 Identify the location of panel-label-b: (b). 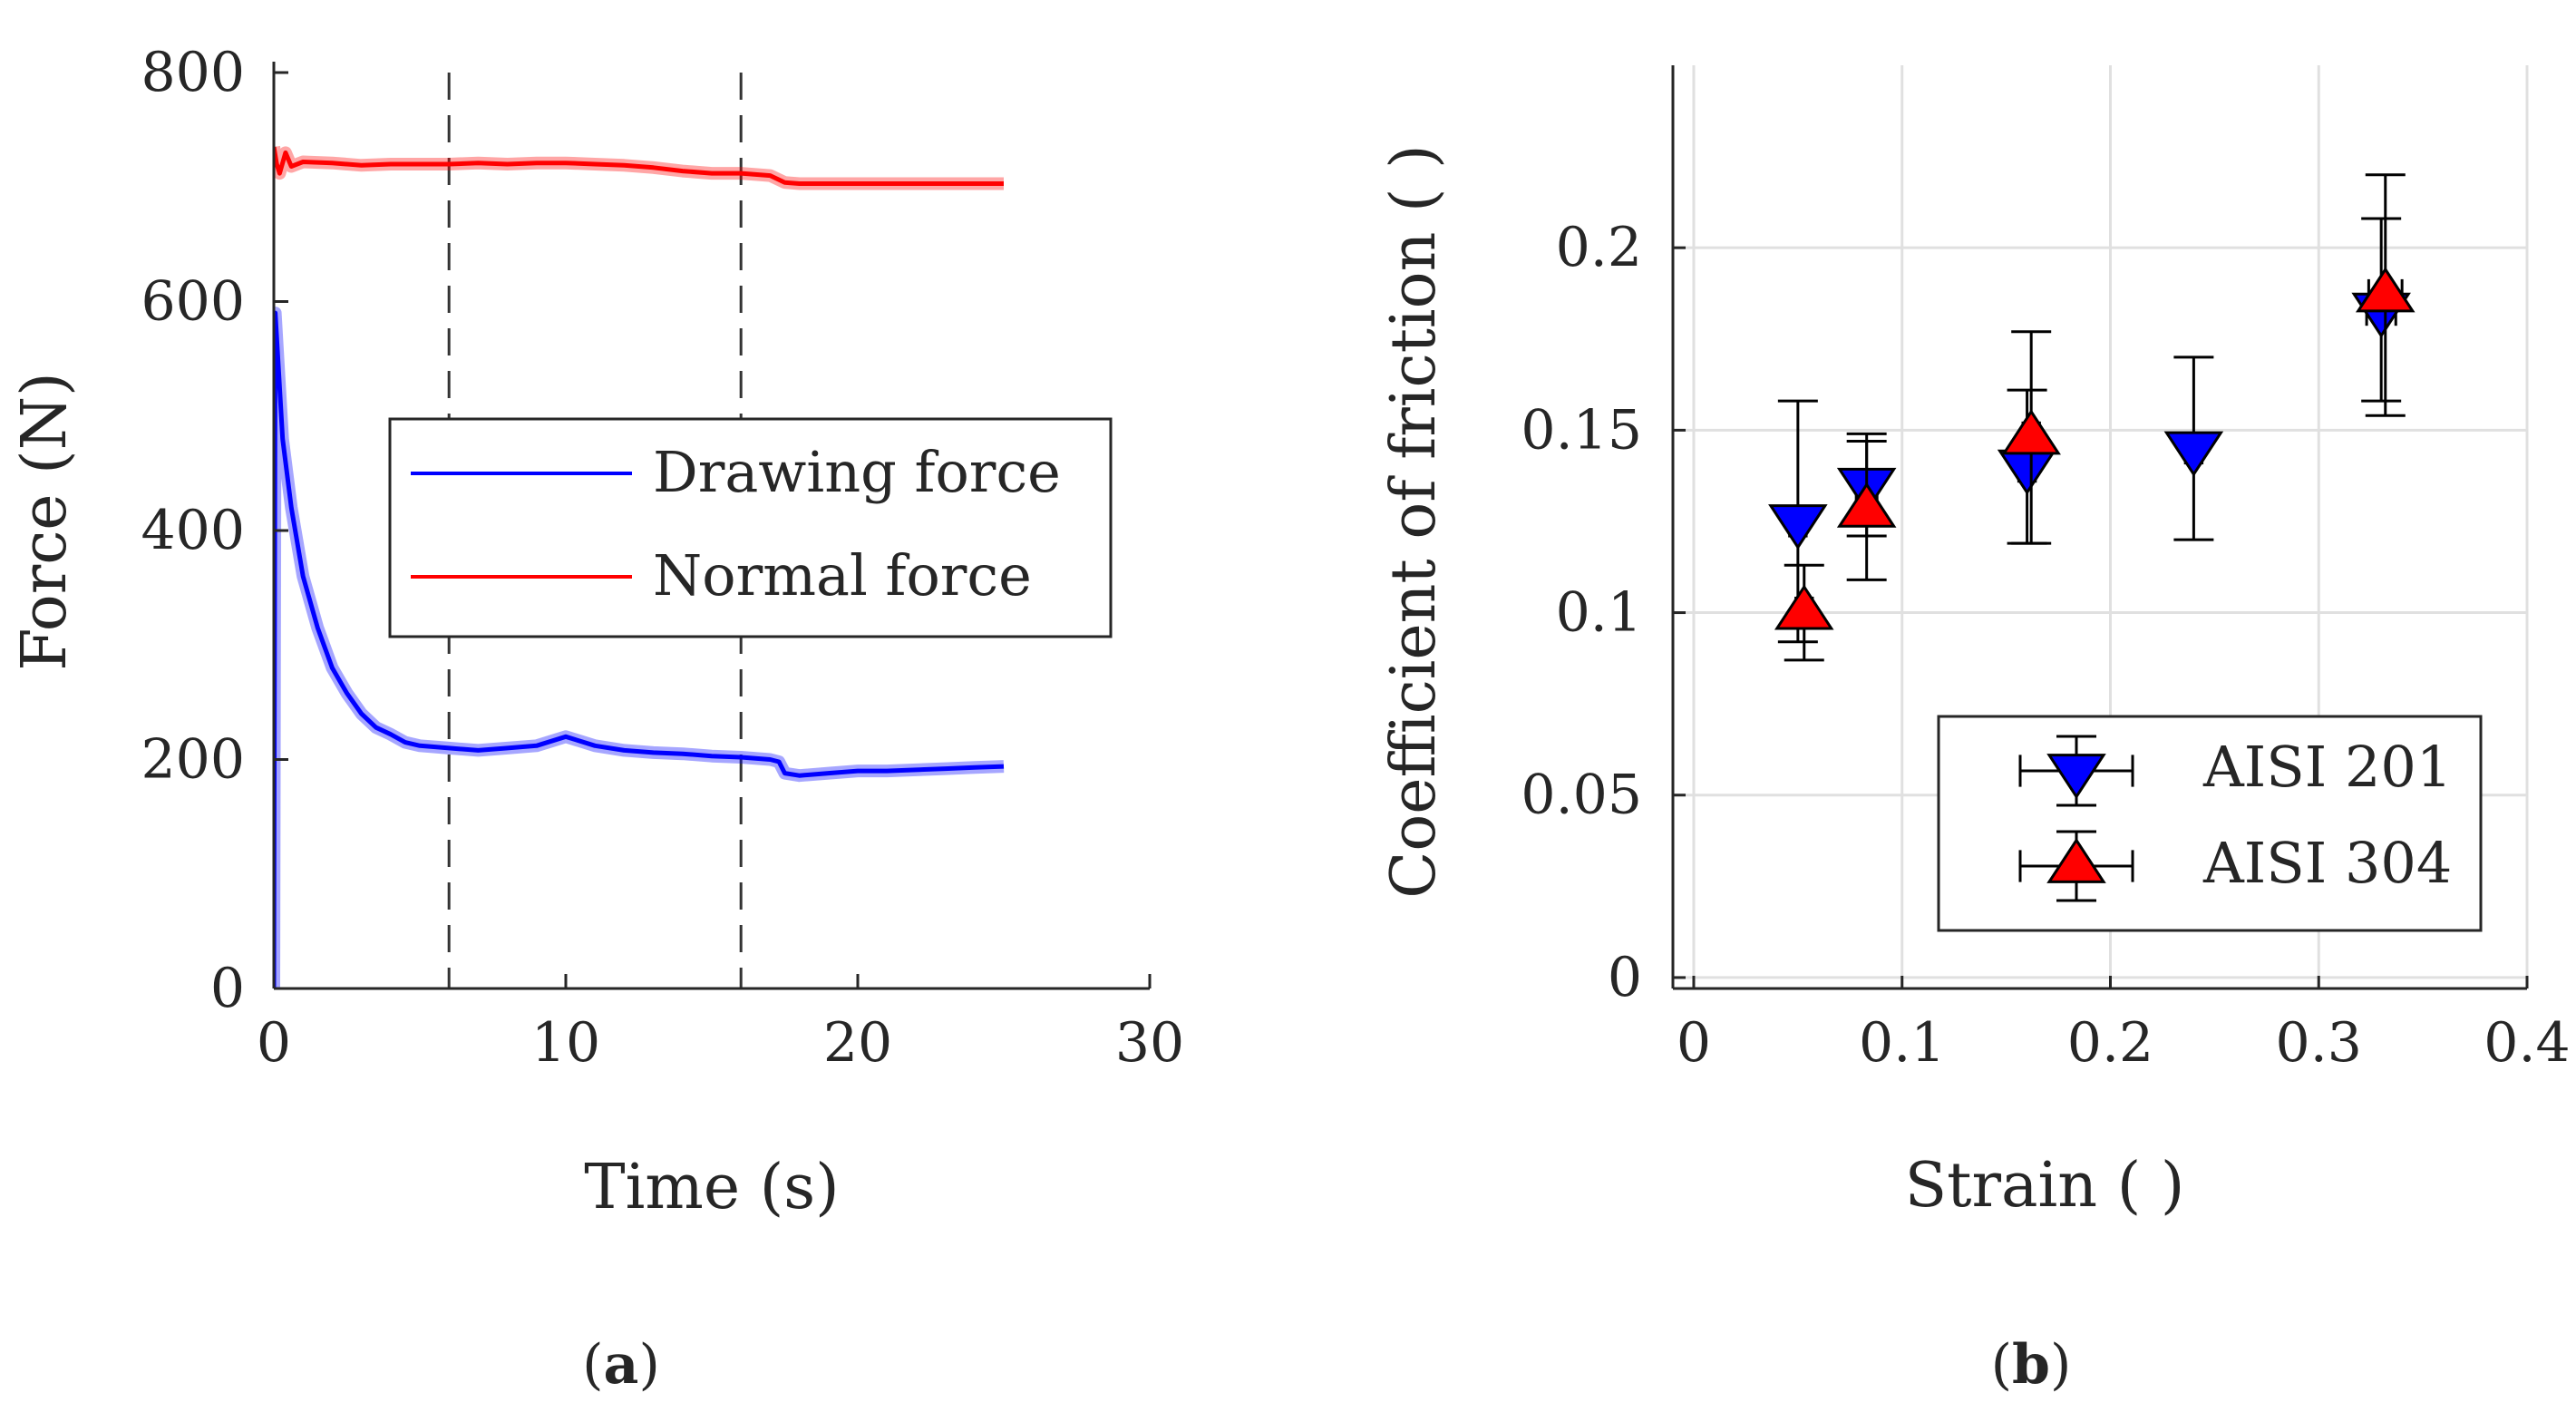
(2031, 1365).